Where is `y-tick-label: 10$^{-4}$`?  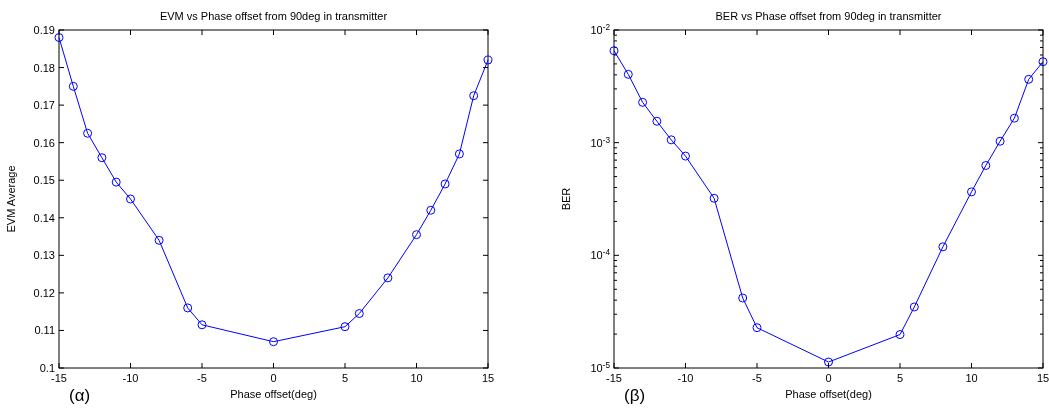
y-tick-label: 10$^{-4}$ is located at coordinates (600, 254).